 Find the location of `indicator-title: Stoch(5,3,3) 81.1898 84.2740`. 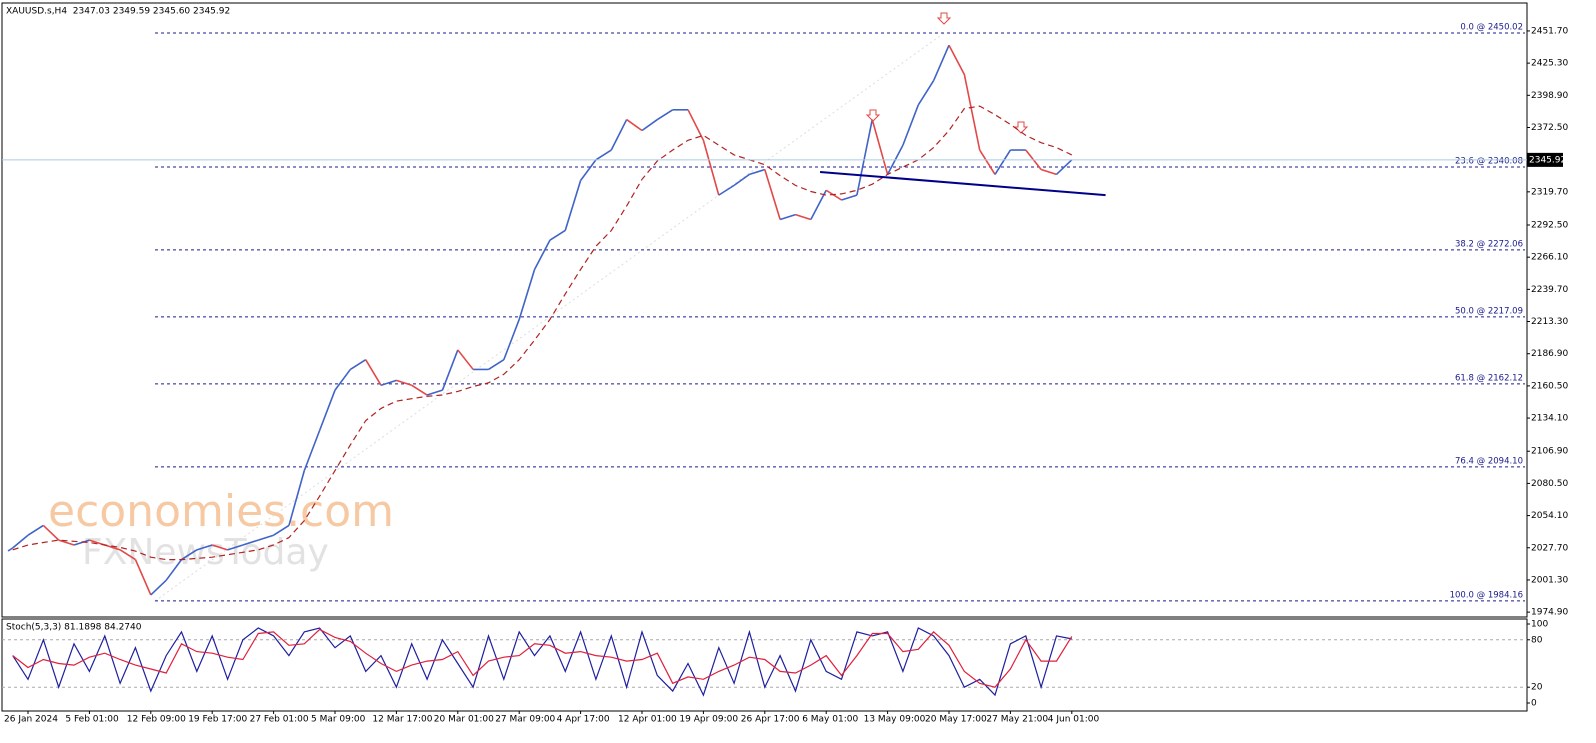

indicator-title: Stoch(5,3,3) 81.1898 84.2740 is located at coordinates (74, 628).